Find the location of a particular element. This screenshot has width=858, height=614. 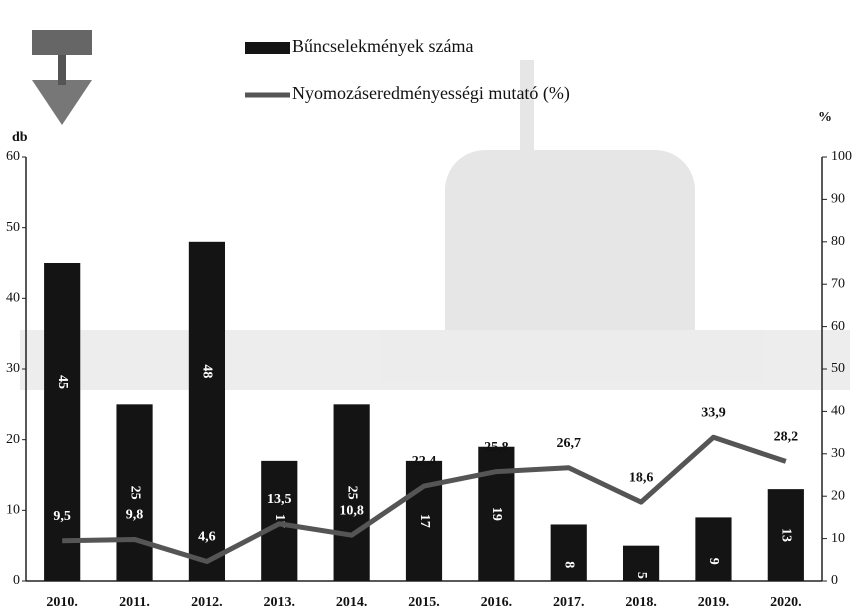

y-tick-label: 0 is located at coordinates (16, 580).